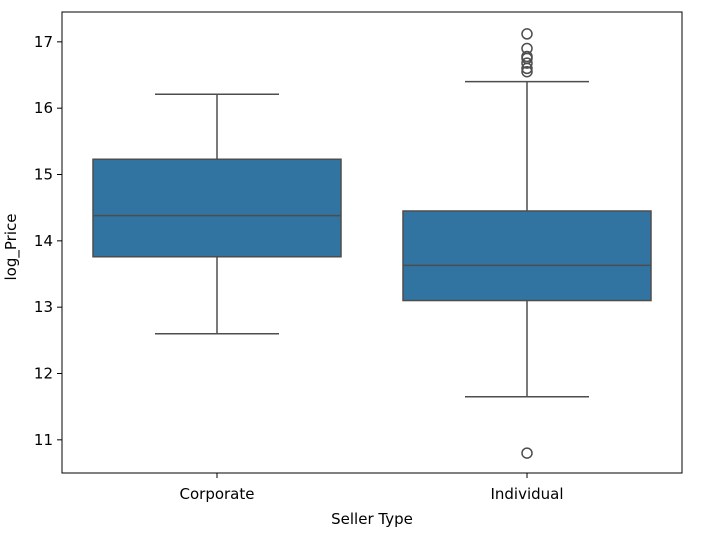  I want to click on y-tick-label: 14, so click(43, 241).